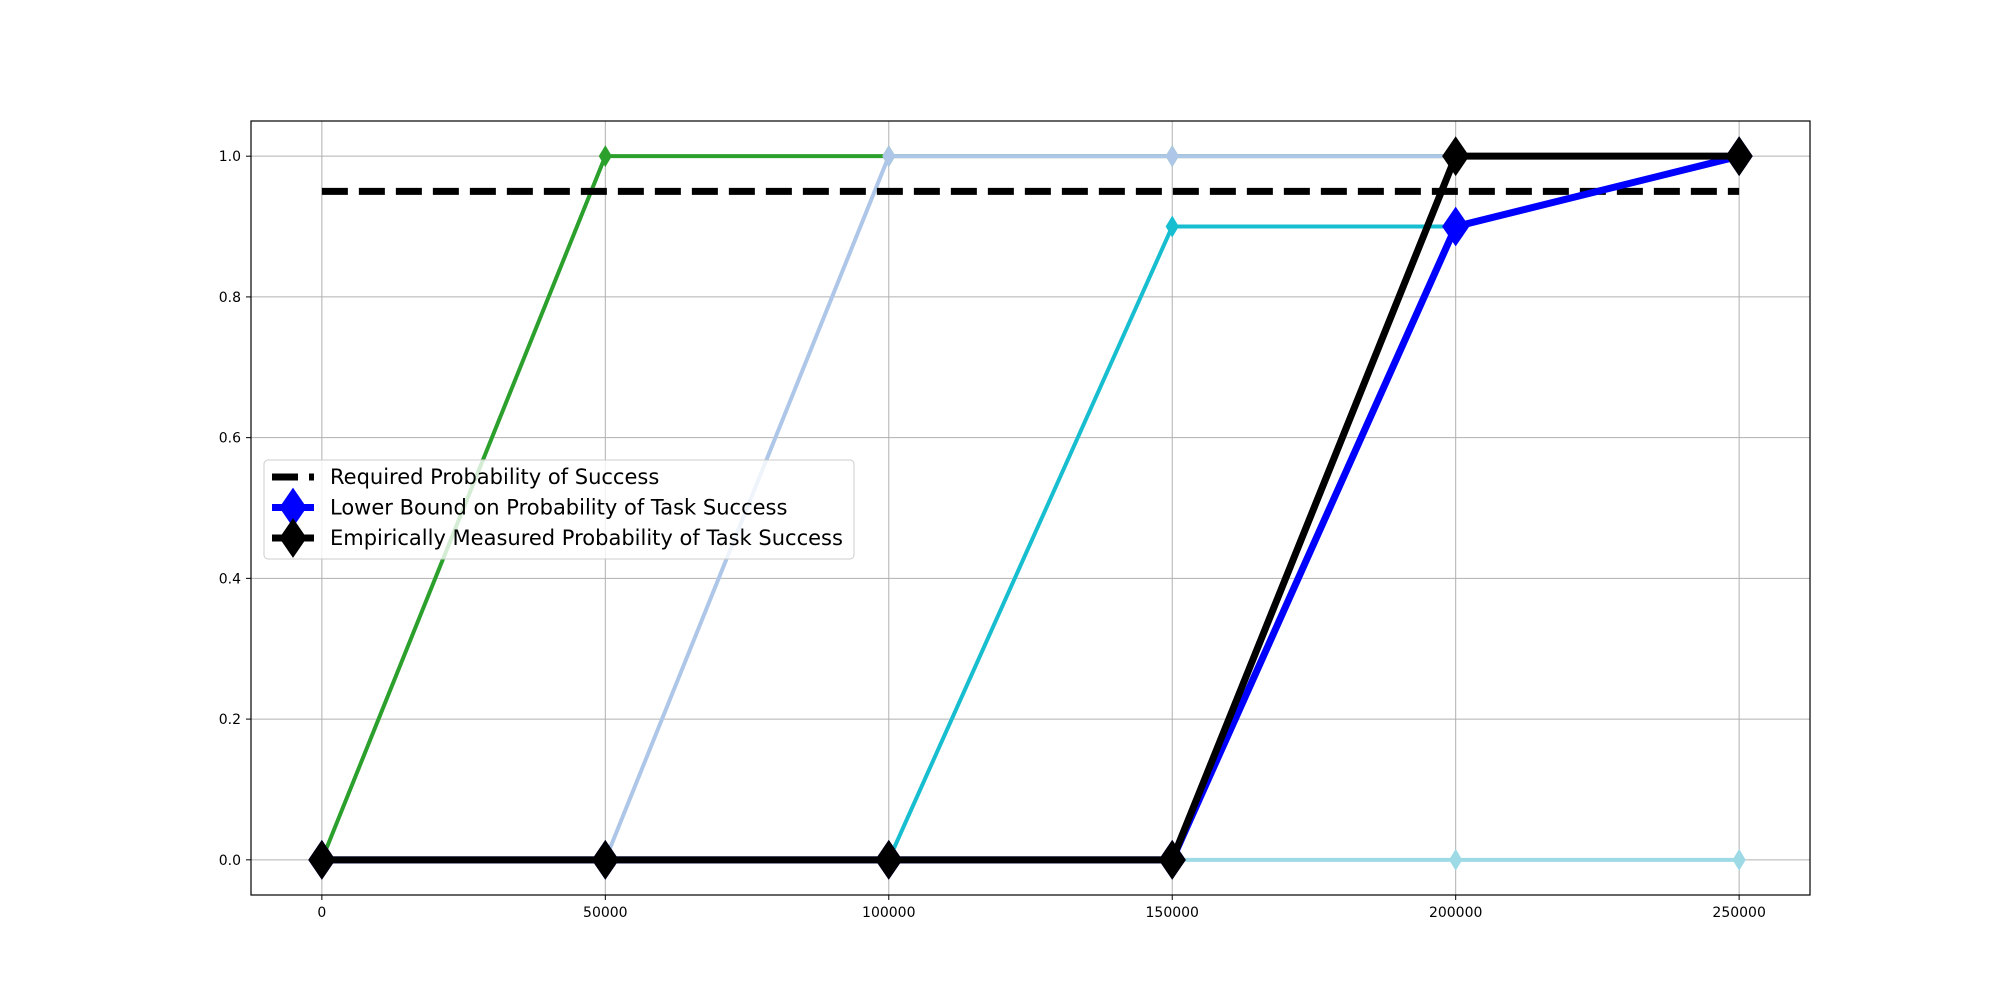 The height and width of the screenshot is (1000, 2000). I want to click on x-tick-label: 50000, so click(605, 913).